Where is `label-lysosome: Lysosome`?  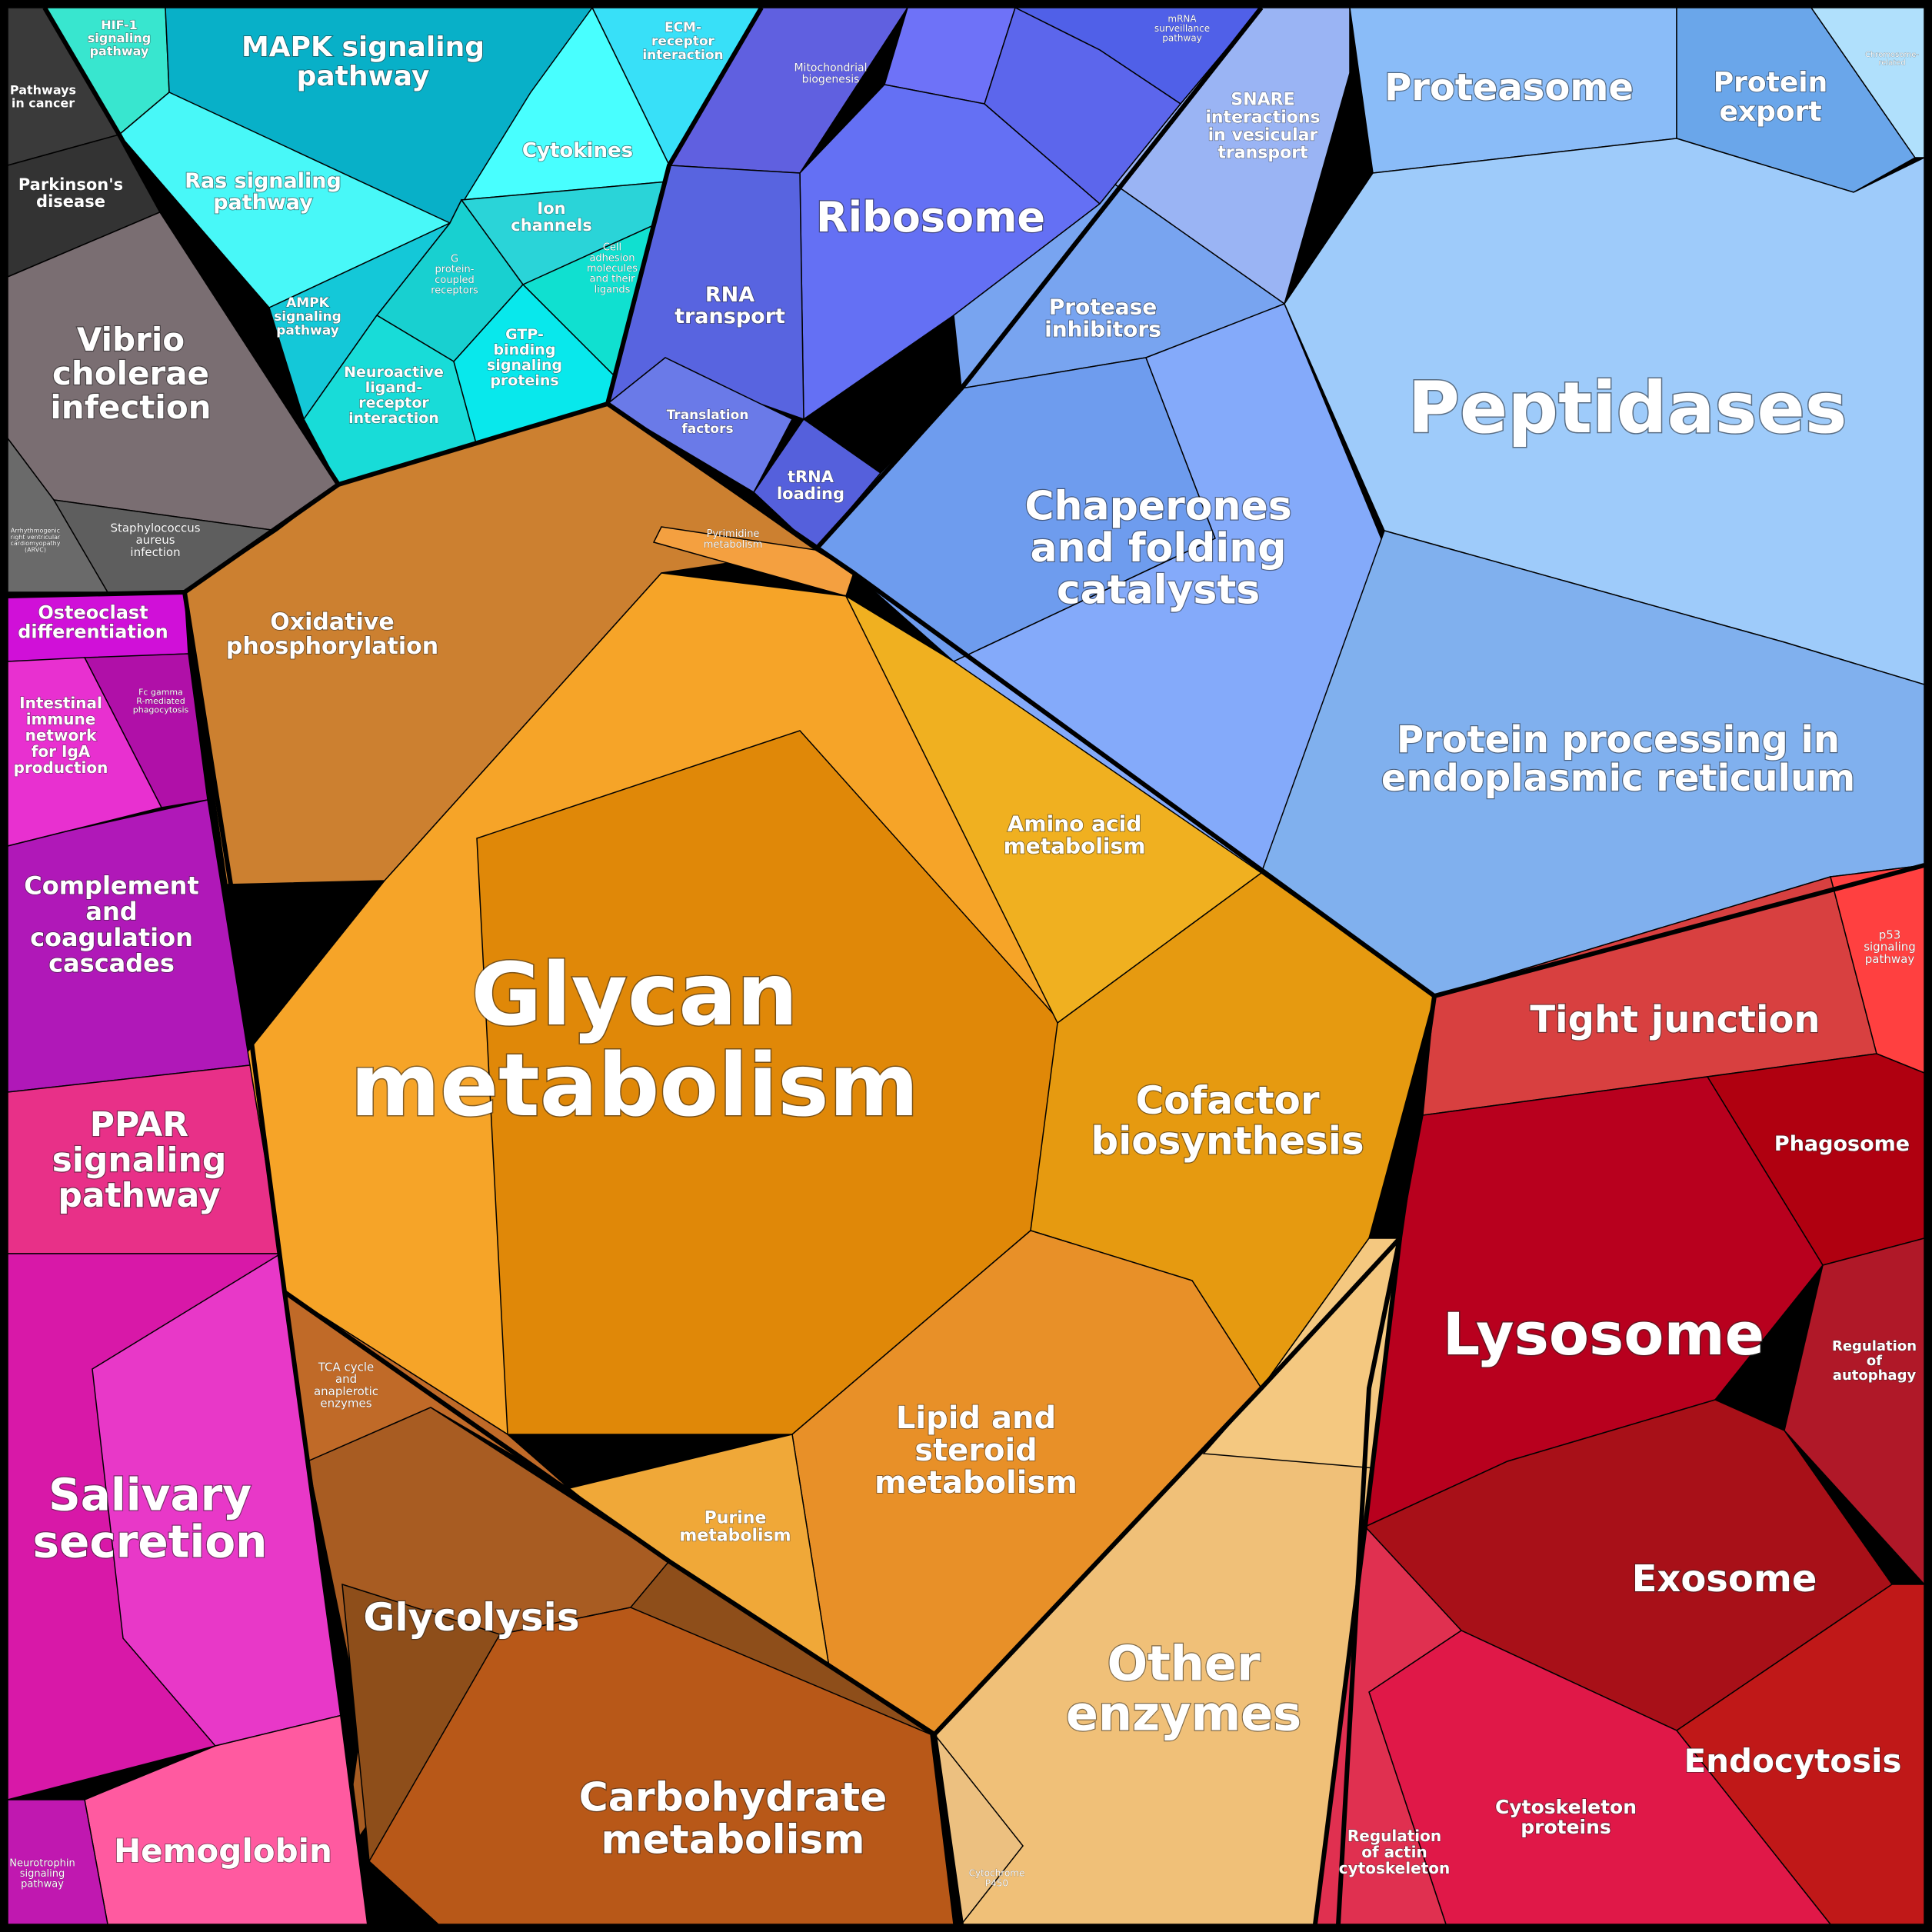
label-lysosome: Lysosome is located at coordinates (1603, 1334).